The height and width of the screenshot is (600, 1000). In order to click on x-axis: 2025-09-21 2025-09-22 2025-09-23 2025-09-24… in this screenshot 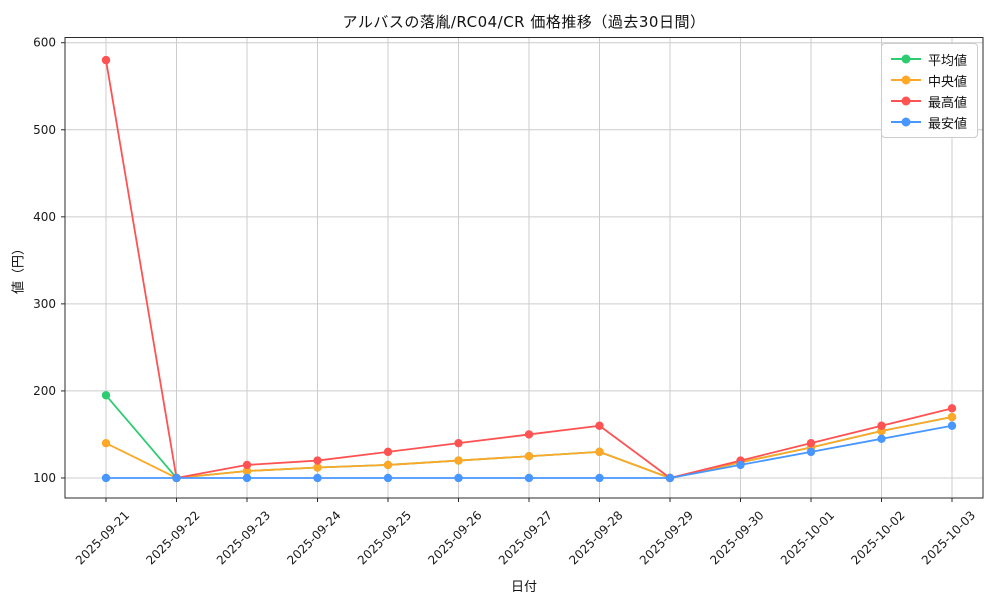, I will do `click(525, 532)`.